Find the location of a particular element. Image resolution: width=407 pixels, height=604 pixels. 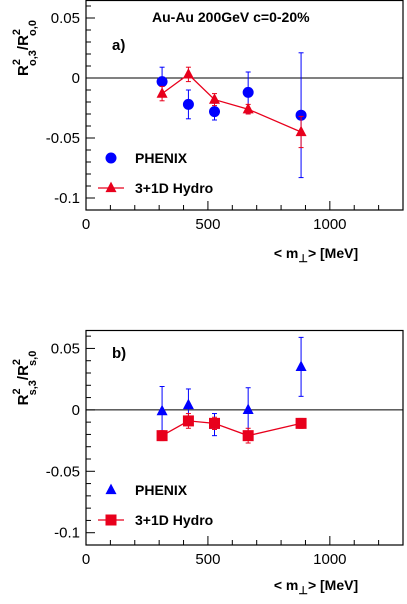

svg-text:R2s,3/R2s,0: R2 s,3/R2 s,0 is located at coordinates (25, 378).